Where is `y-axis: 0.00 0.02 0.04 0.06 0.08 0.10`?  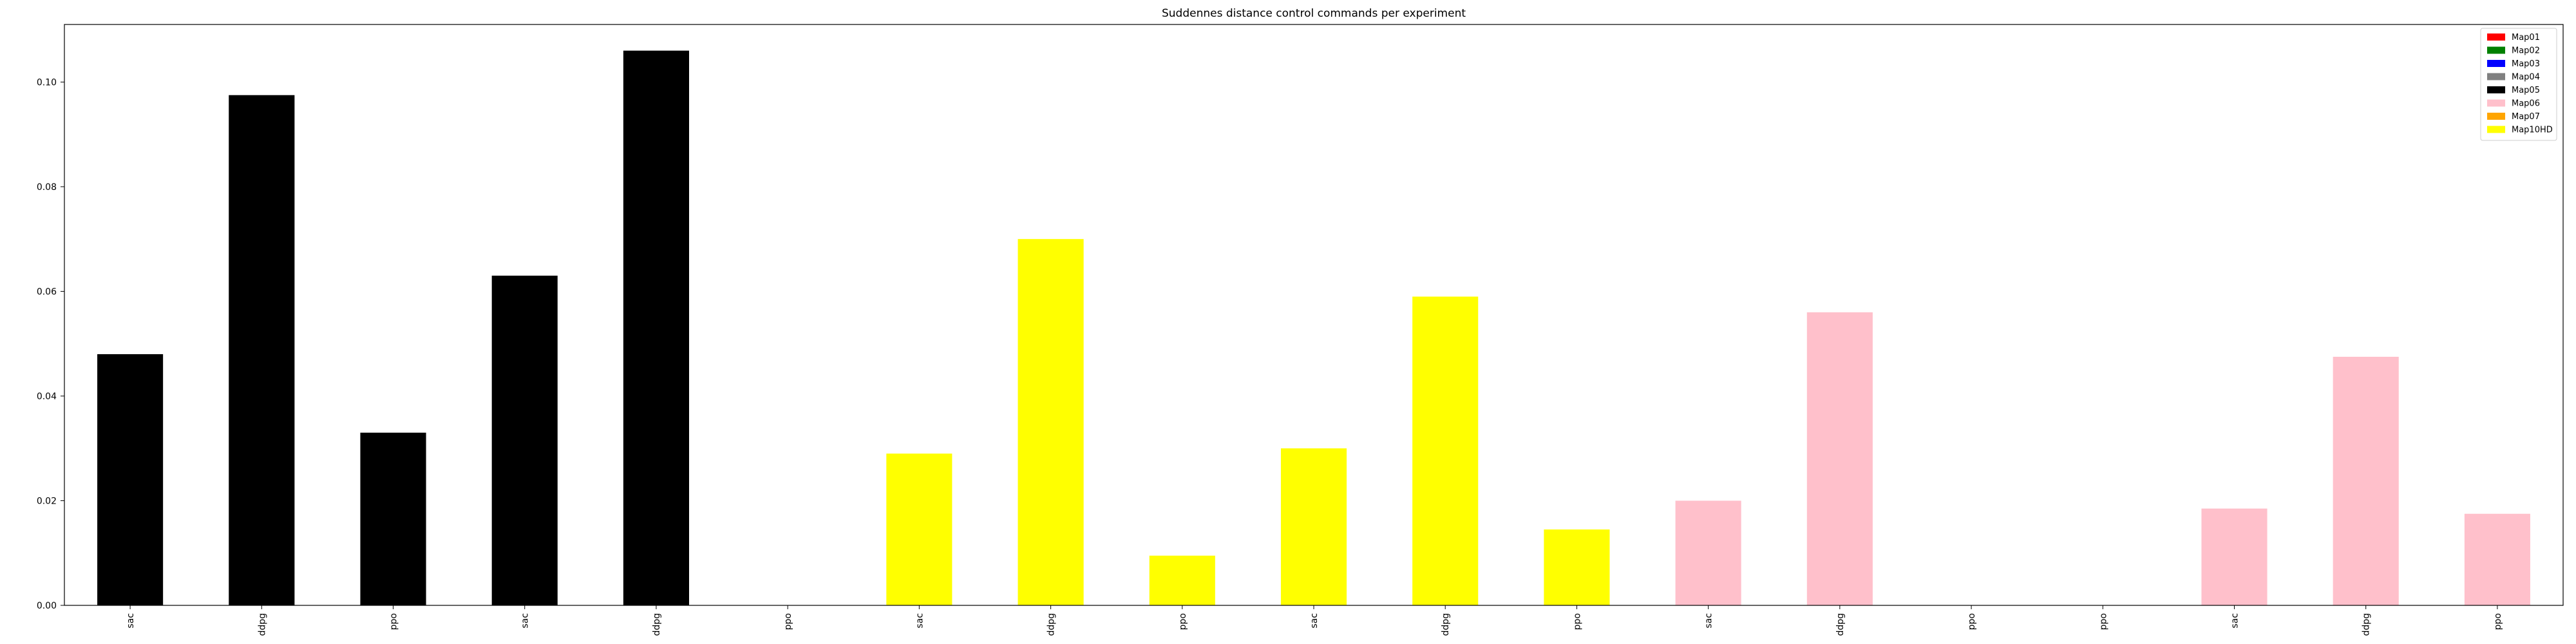
y-axis: 0.00 0.02 0.04 0.06 0.08 0.10 is located at coordinates (50, 344).